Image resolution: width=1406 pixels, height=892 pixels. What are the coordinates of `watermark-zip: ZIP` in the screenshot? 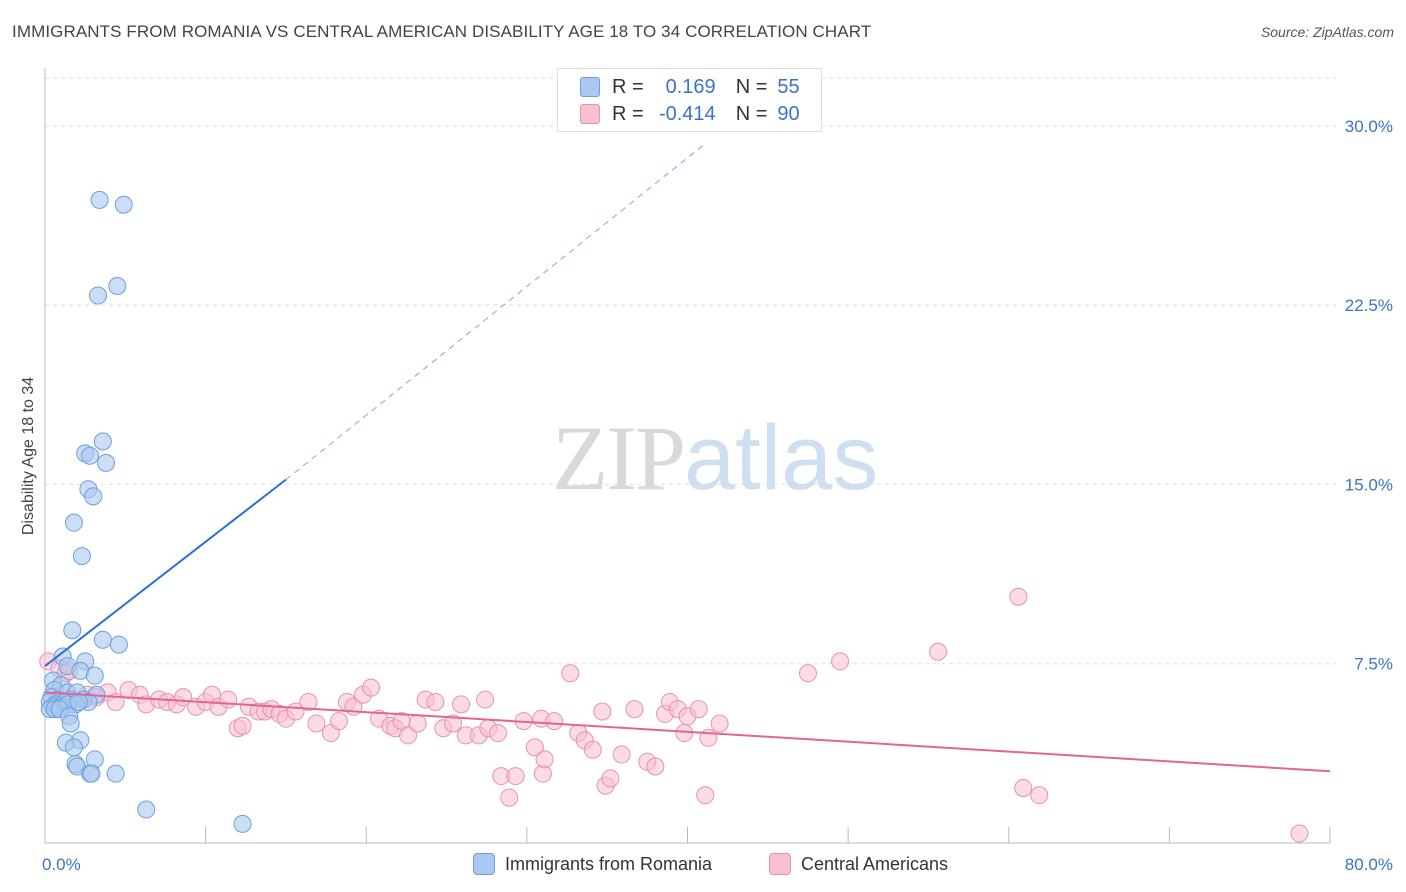 It's located at (619, 458).